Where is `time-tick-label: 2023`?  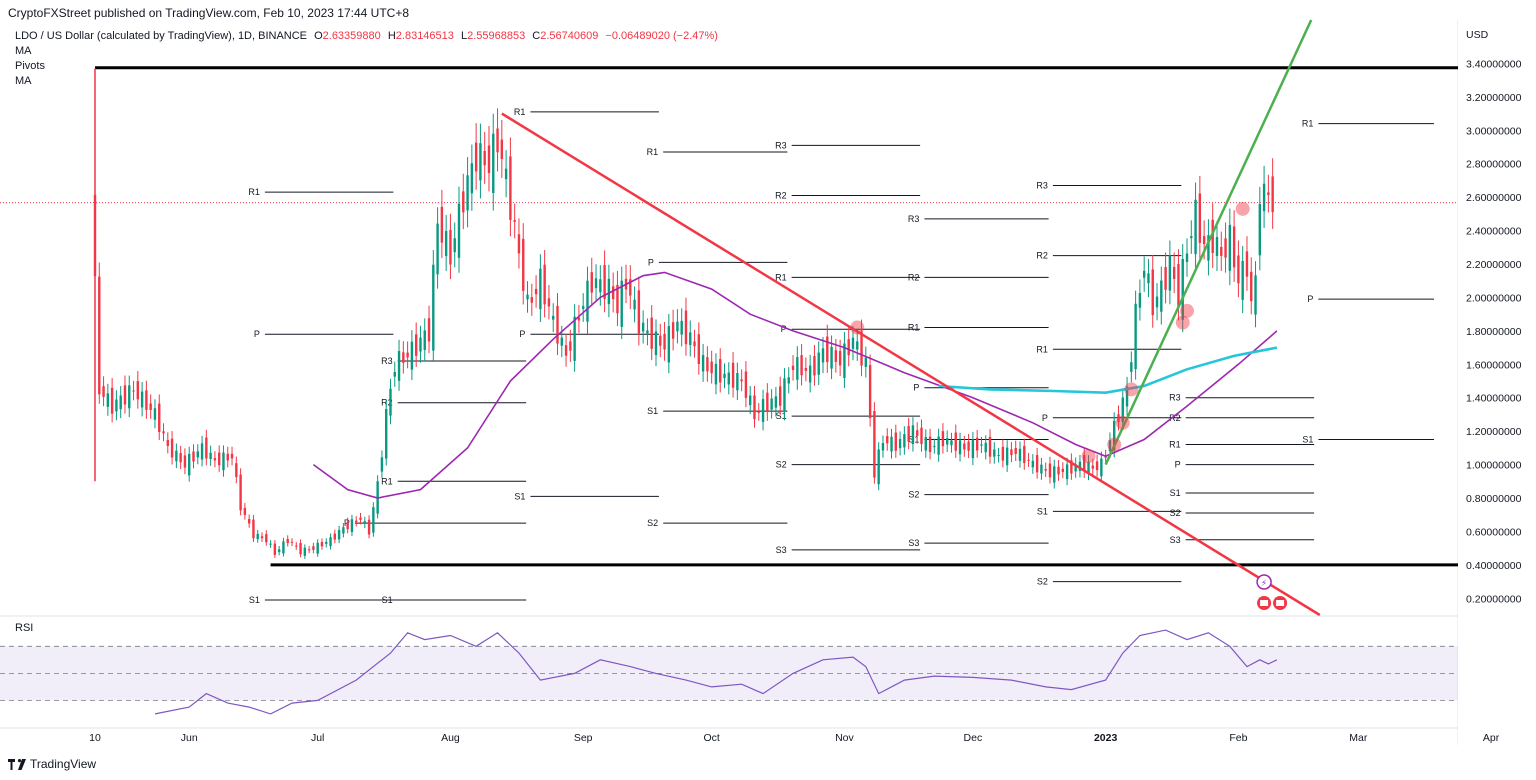 time-tick-label: 2023 is located at coordinates (1106, 738).